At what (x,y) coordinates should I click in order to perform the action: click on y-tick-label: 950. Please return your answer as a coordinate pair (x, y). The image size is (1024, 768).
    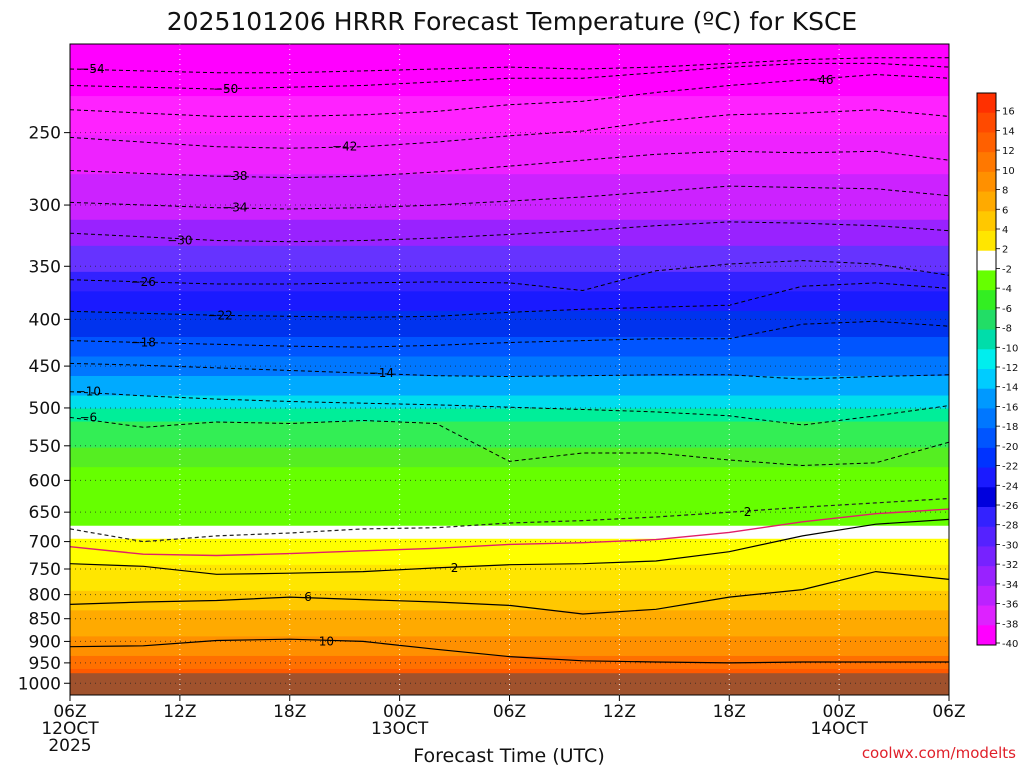
    Looking at the image, I should click on (45, 664).